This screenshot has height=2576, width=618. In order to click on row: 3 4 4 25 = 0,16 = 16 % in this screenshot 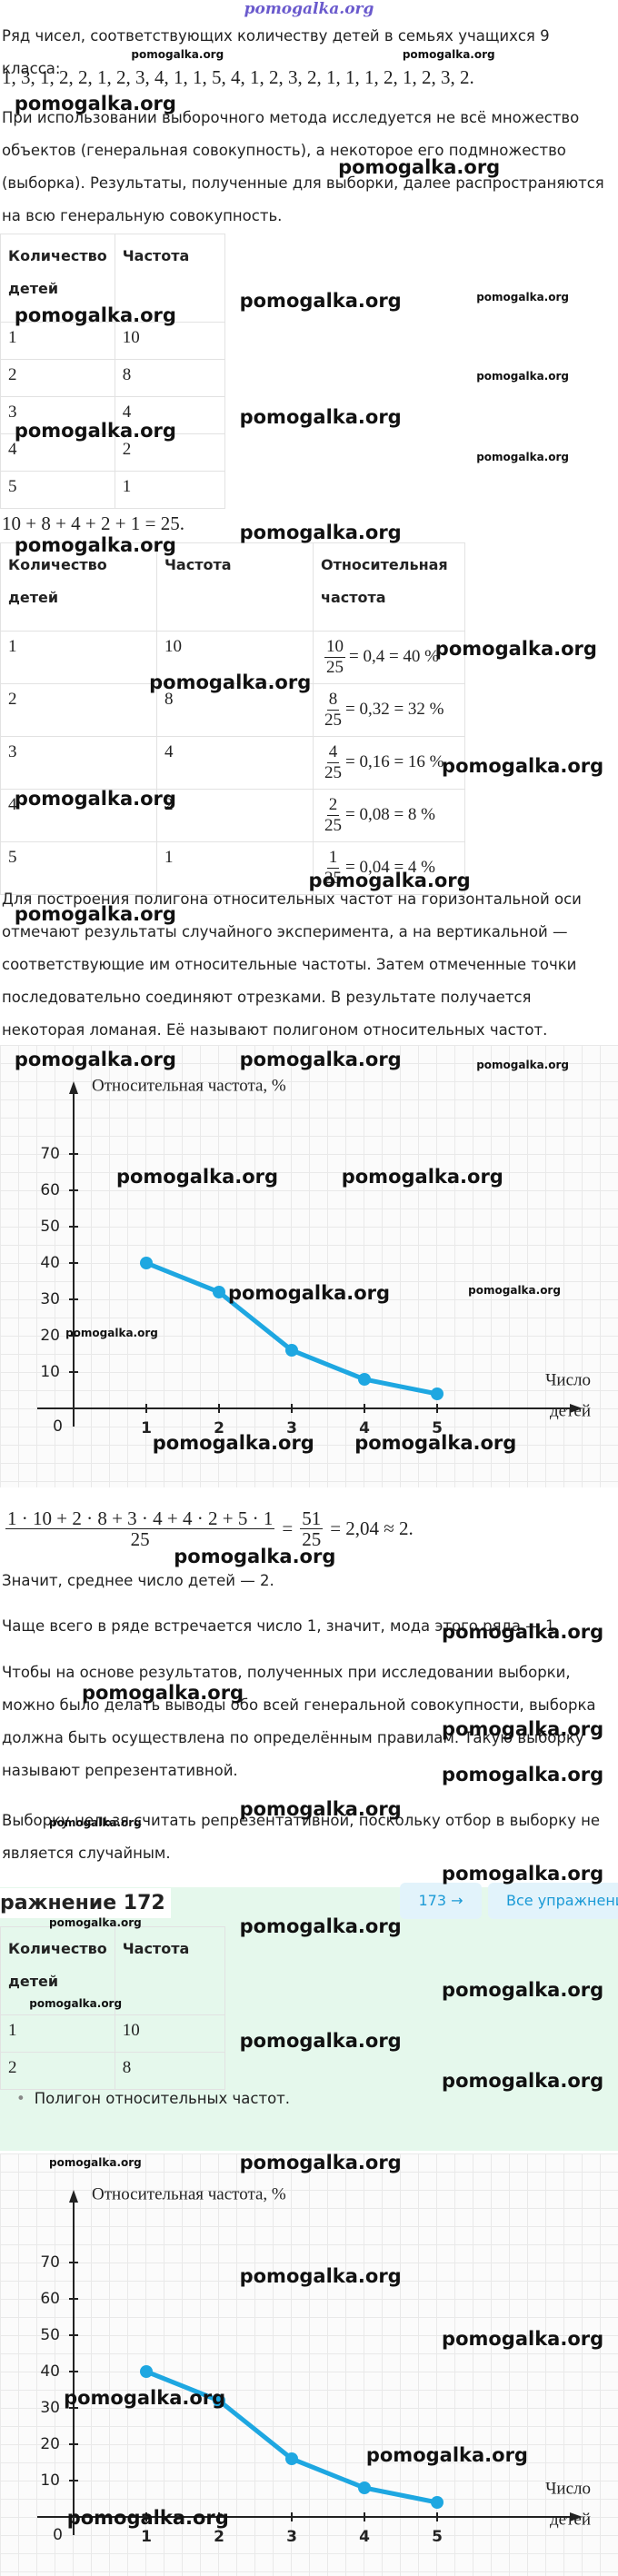, I will do `click(232, 763)`.